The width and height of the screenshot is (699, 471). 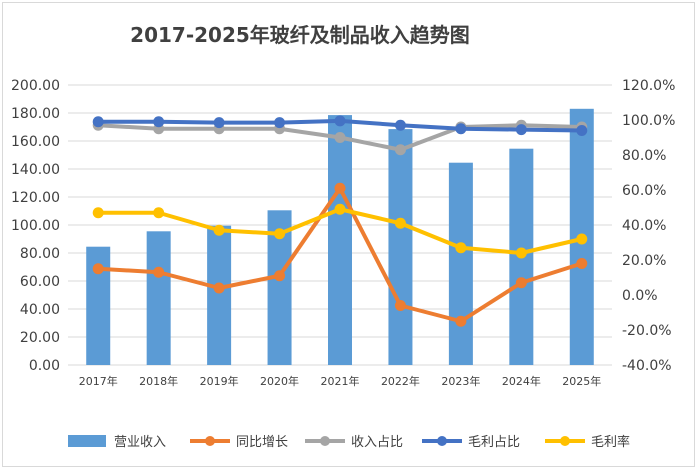 I want to click on right-tick-label: 40.0%, so click(x=644, y=226).